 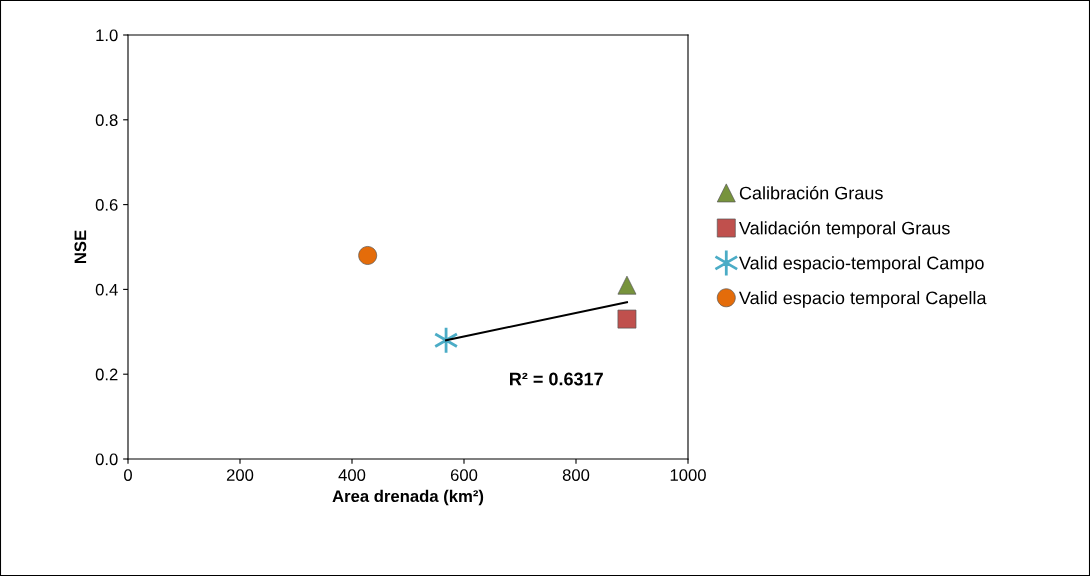 I want to click on x-tick-label: 1000, so click(x=688, y=475).